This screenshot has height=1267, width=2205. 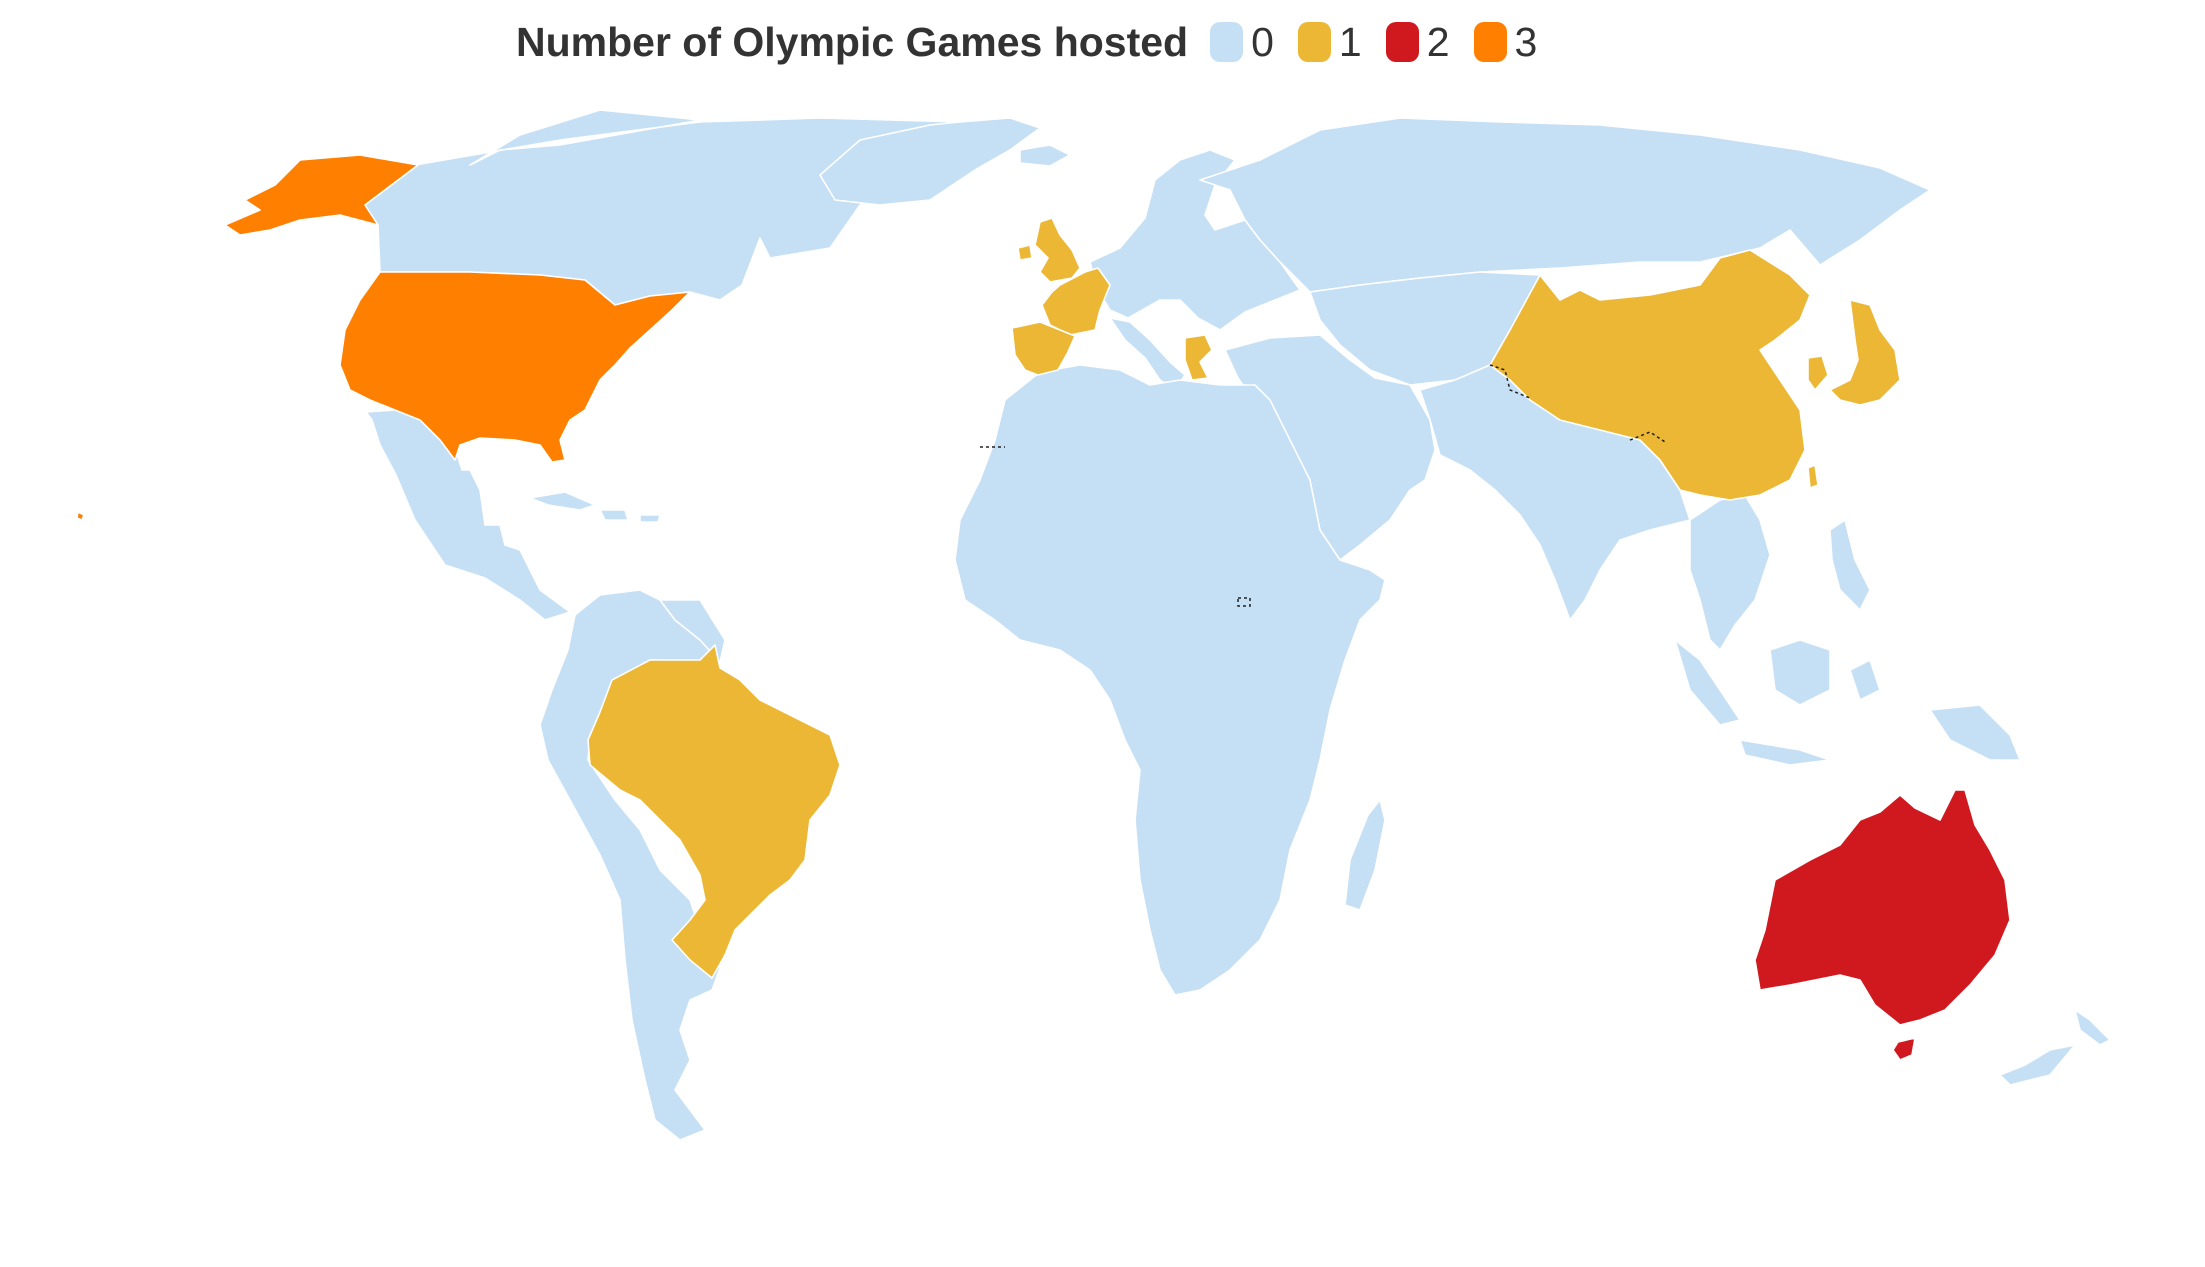 What do you see at coordinates (562, 501) in the screenshot?
I see `country-cuba` at bounding box center [562, 501].